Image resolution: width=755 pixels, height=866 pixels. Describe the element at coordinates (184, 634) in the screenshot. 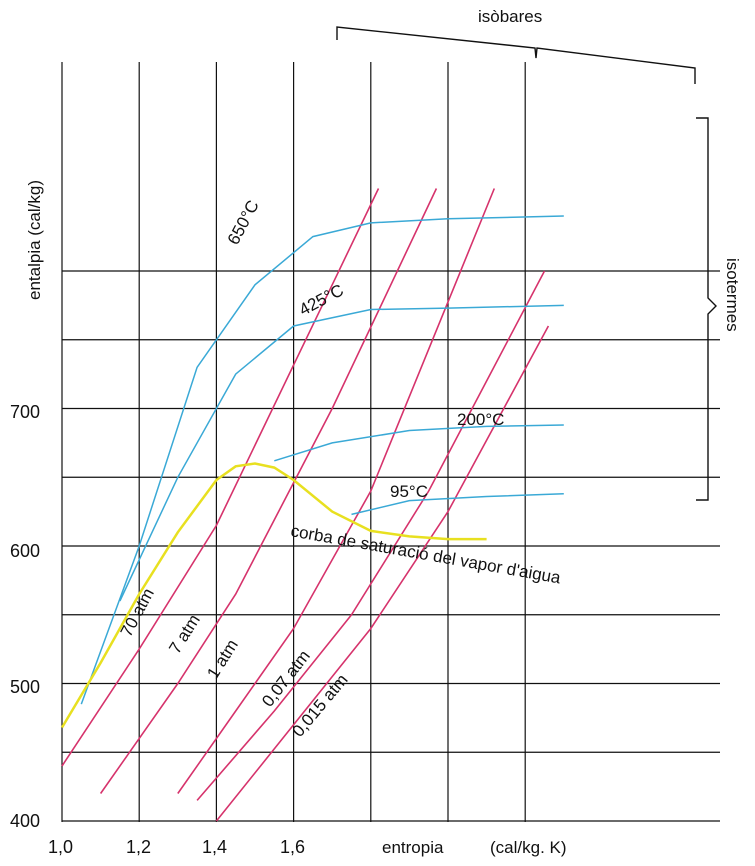

I see `isobar-label-7atm: 7 atm` at that location.